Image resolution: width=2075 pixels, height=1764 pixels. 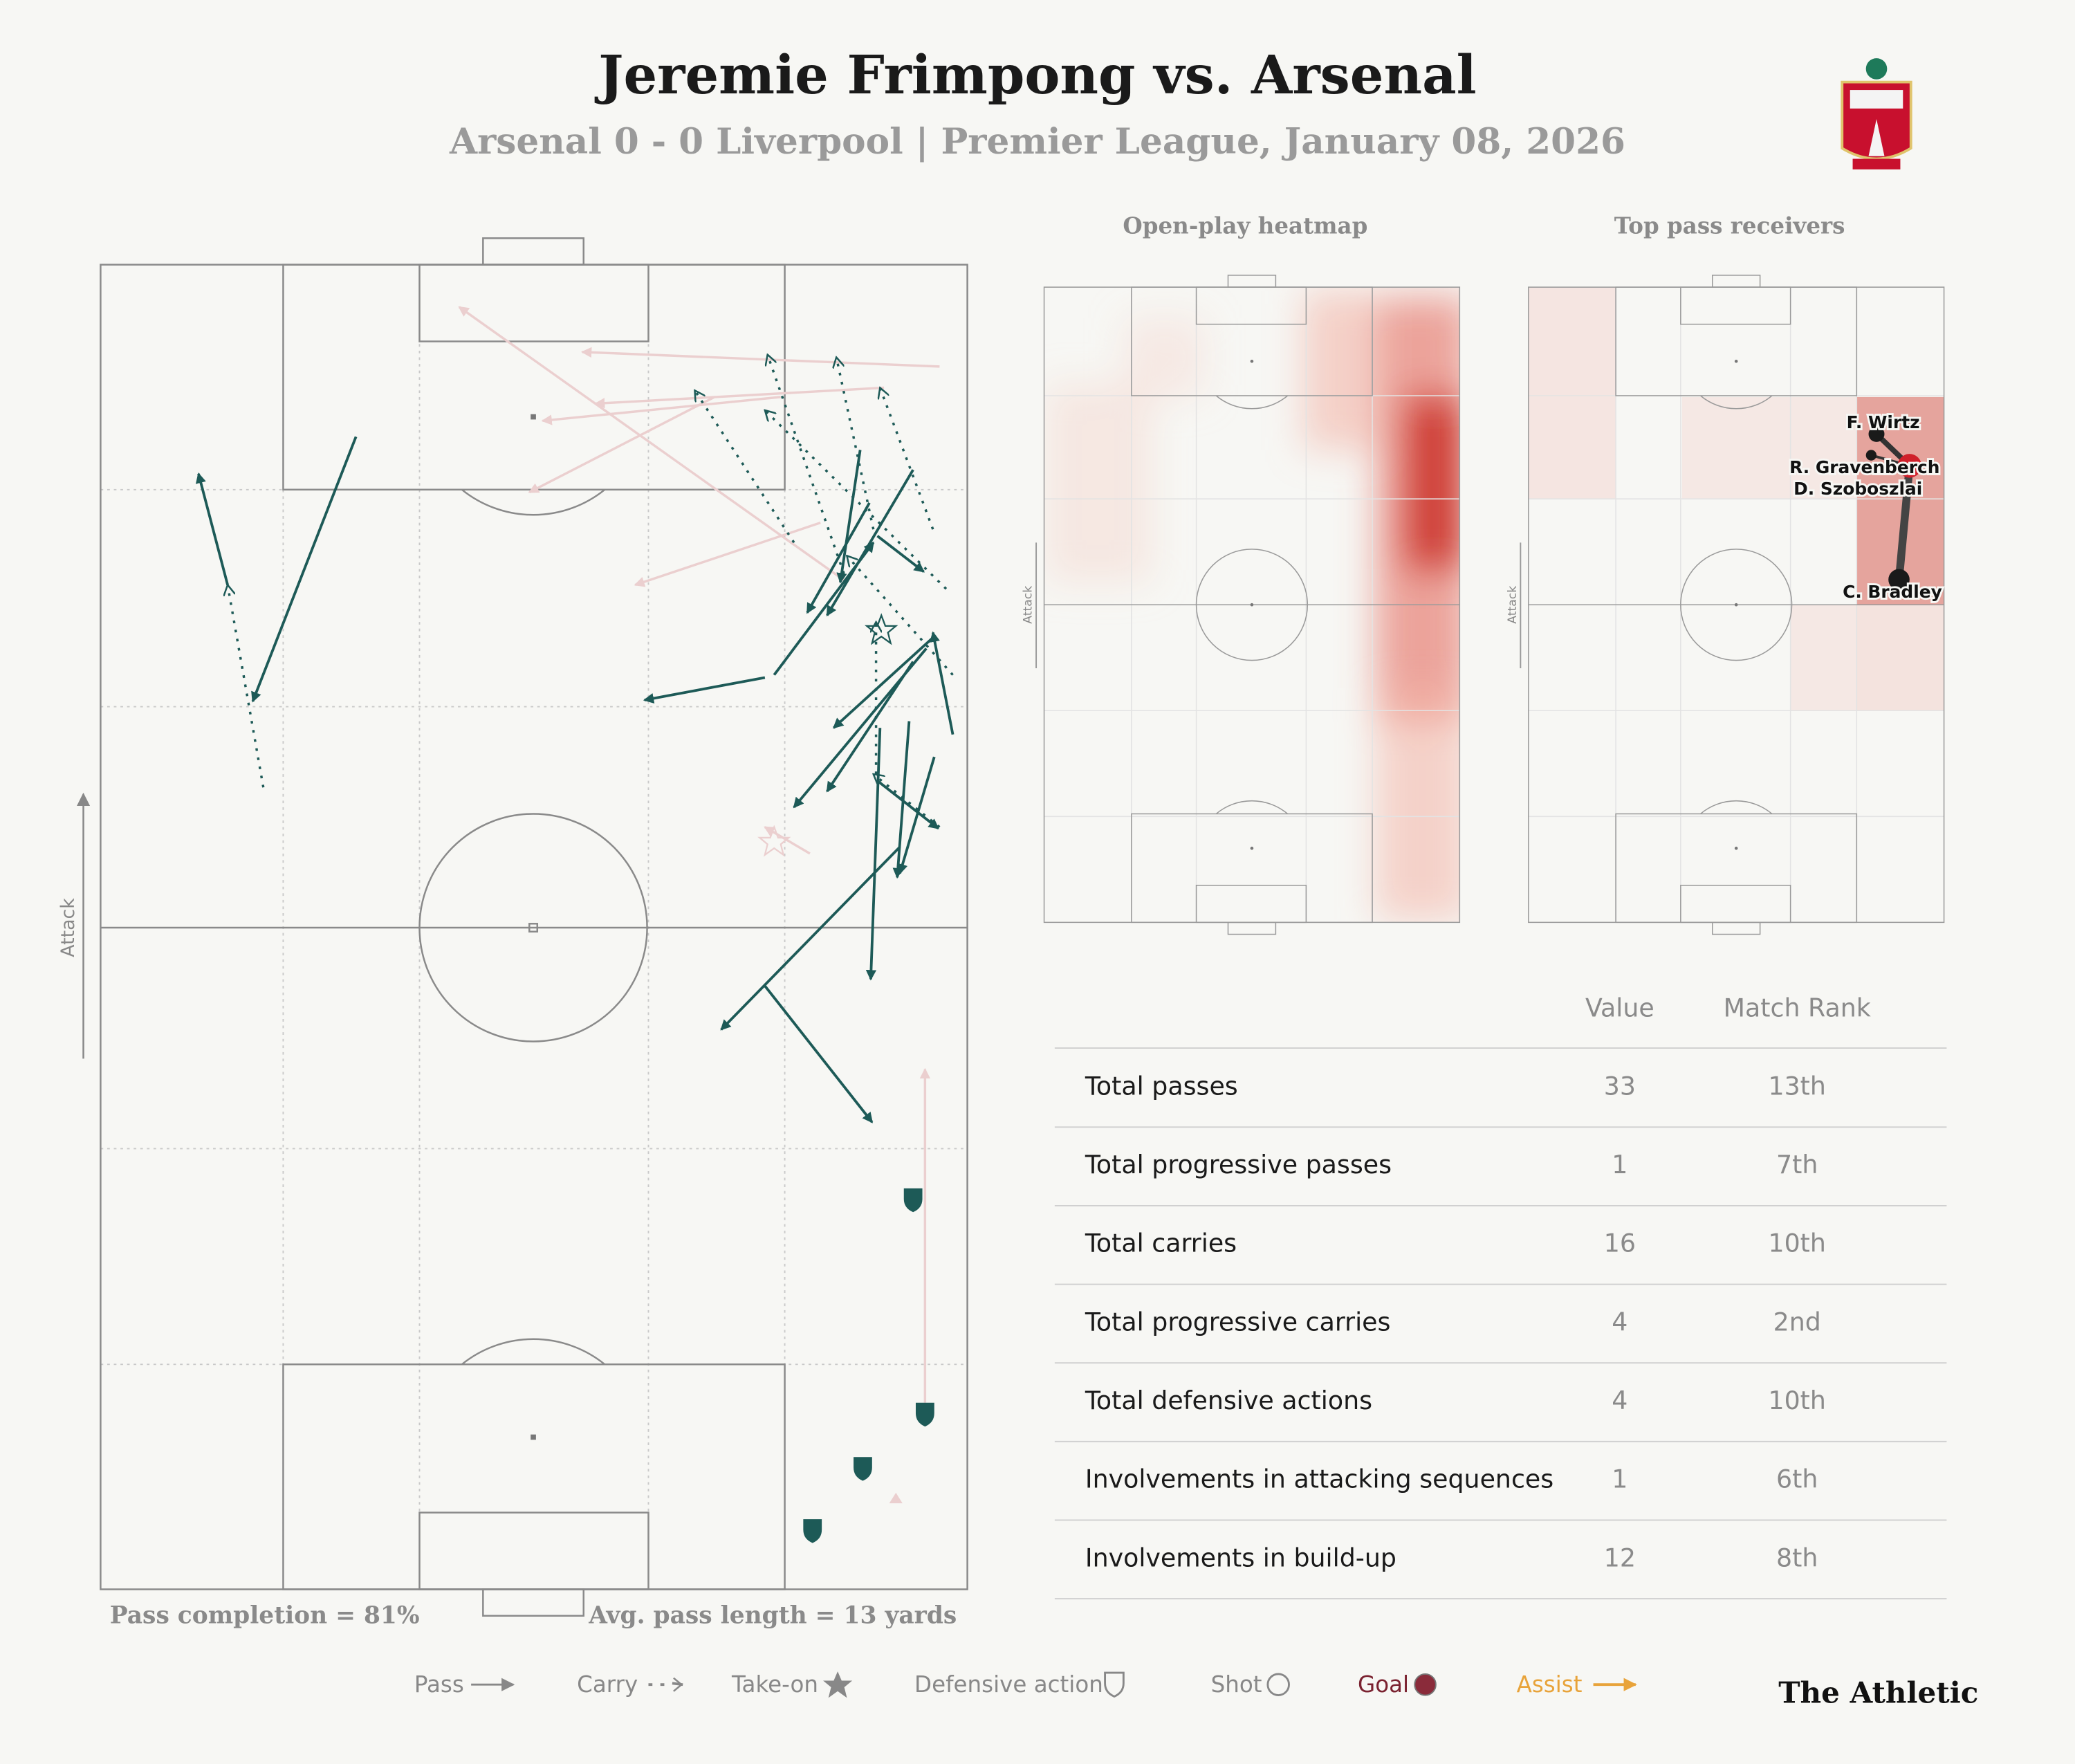 What do you see at coordinates (1008, 1684) in the screenshot?
I see `legend-label: Defensive action` at bounding box center [1008, 1684].